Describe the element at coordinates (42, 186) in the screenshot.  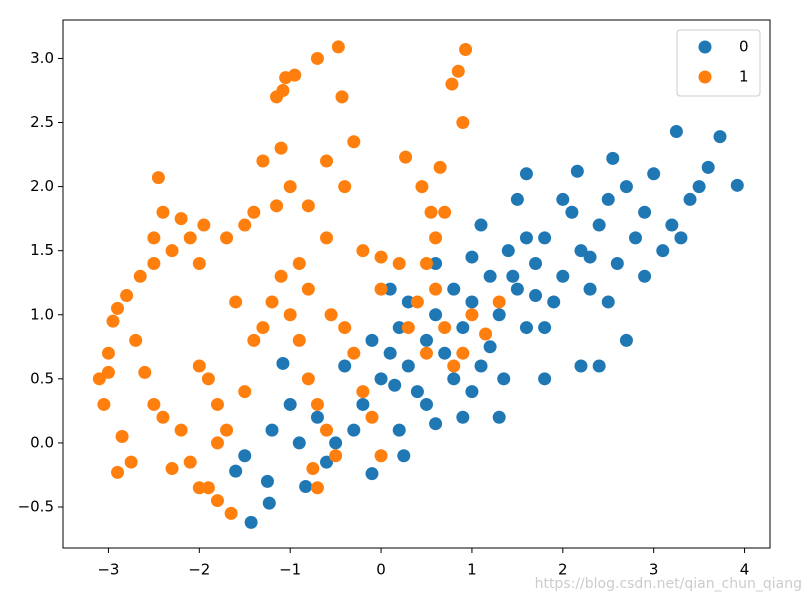
I see `y-tick-label: 2.0` at that location.